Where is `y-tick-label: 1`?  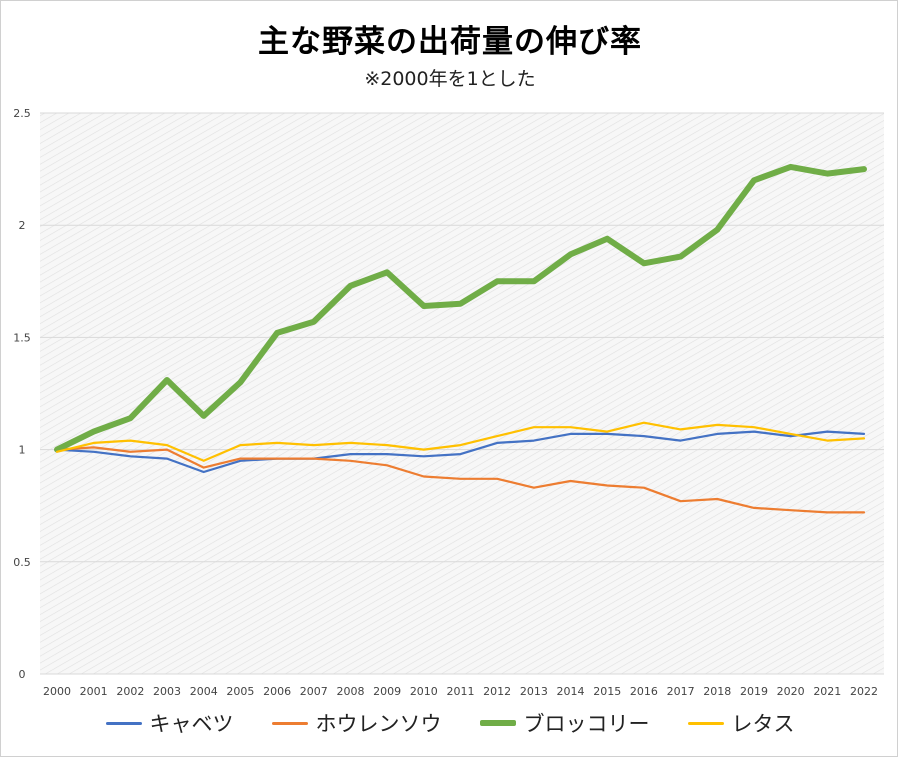
y-tick-label: 1 is located at coordinates (22, 450).